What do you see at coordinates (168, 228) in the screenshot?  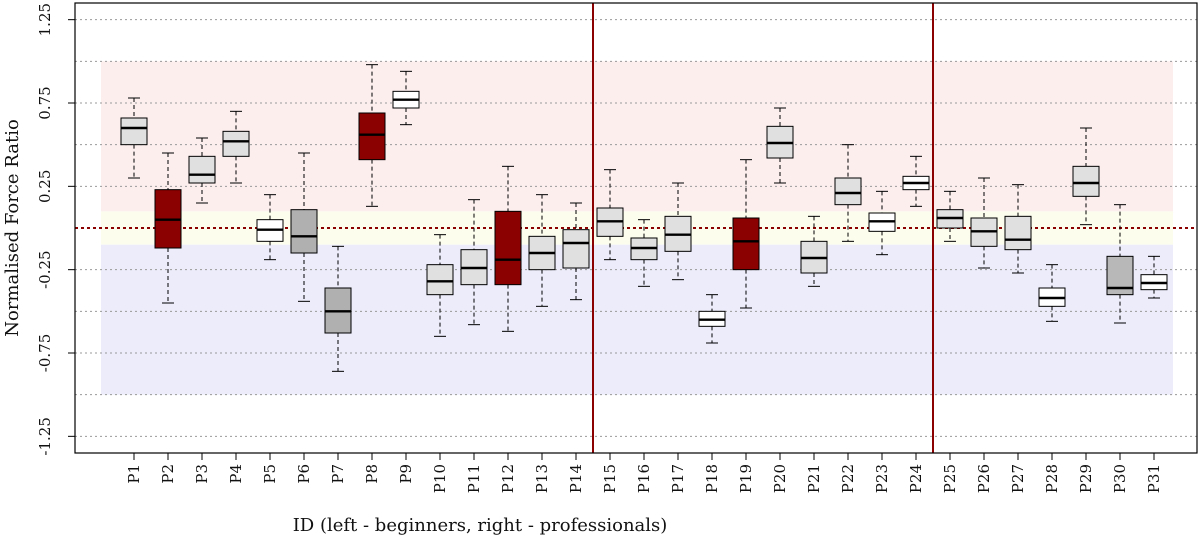 I see `box-p2` at bounding box center [168, 228].